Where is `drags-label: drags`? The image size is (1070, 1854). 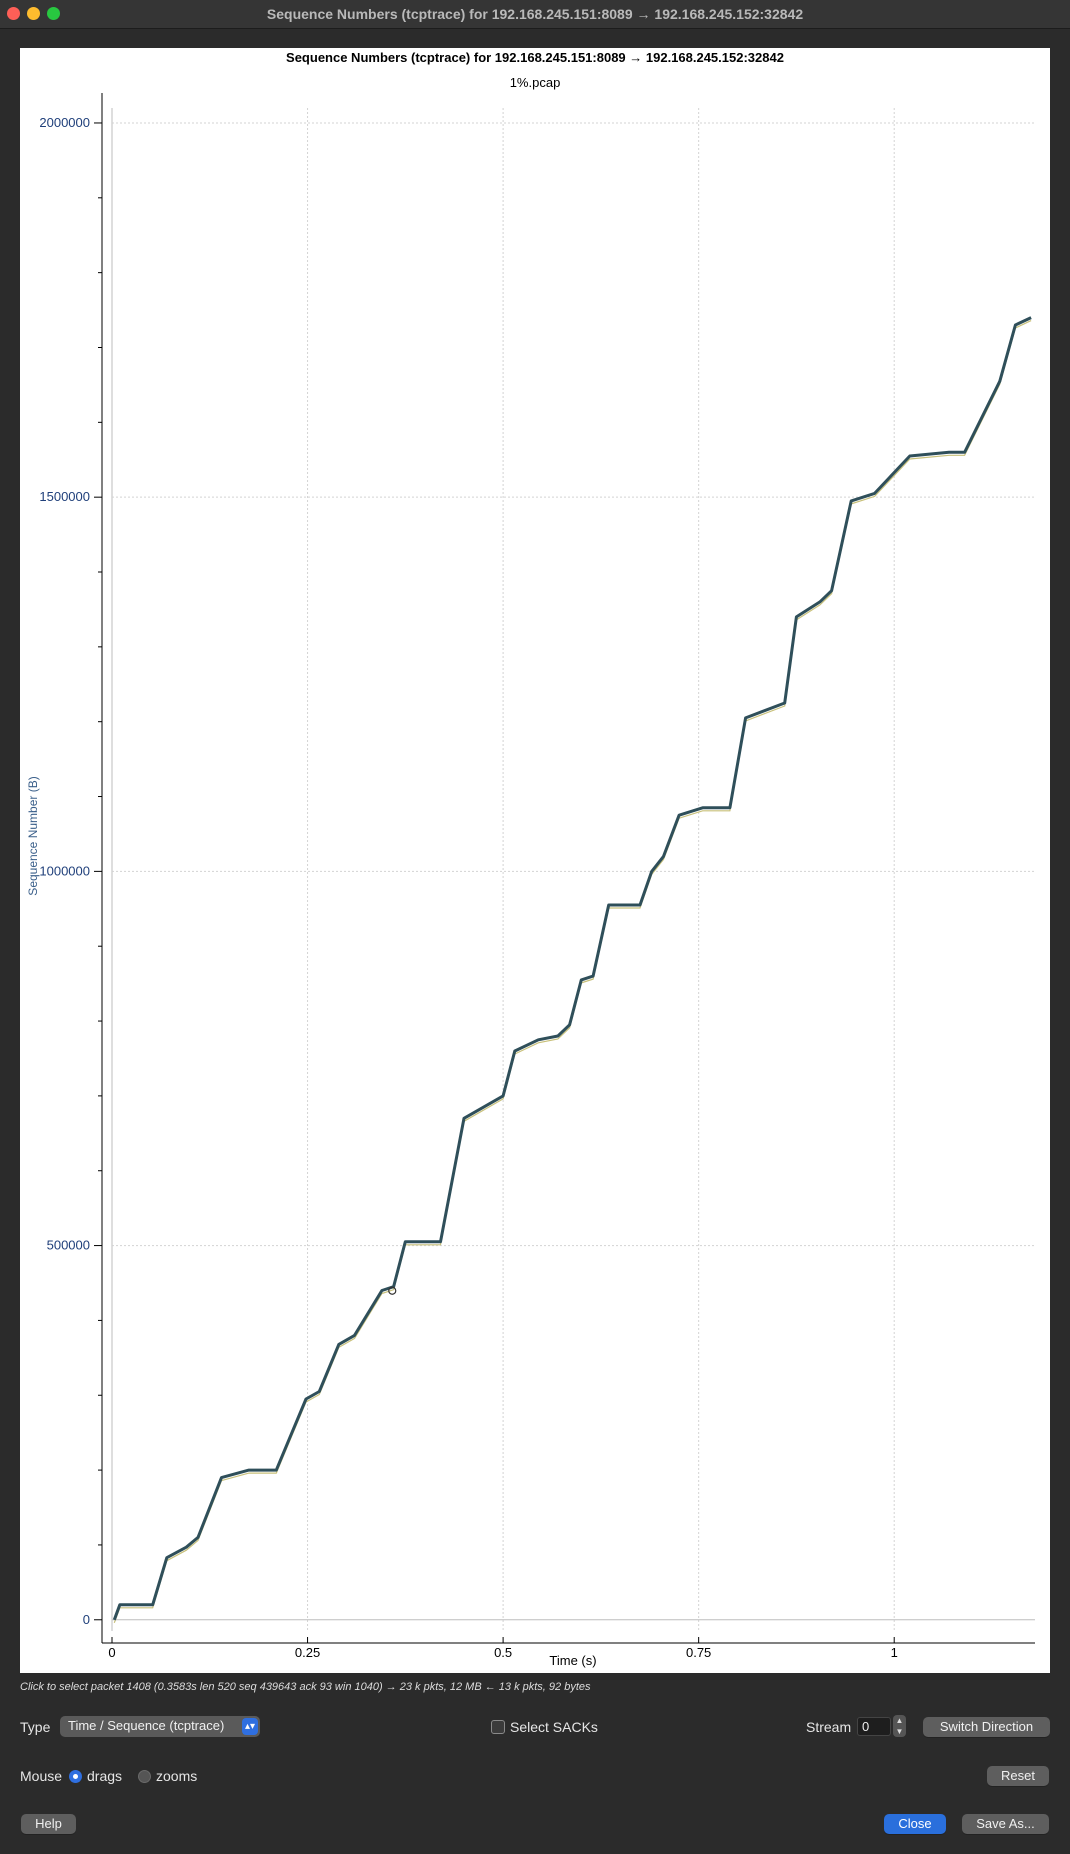 drags-label: drags is located at coordinates (105, 1776).